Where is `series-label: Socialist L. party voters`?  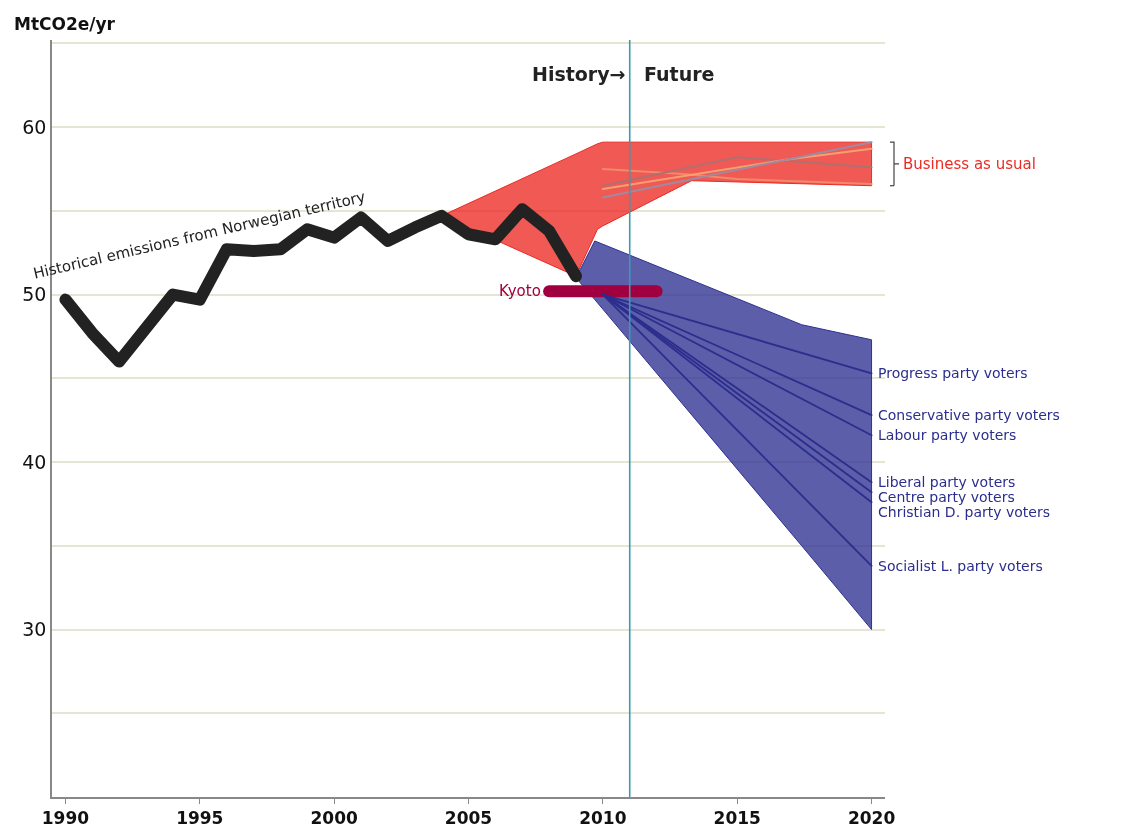
series-label: Socialist L. party voters is located at coordinates (960, 566).